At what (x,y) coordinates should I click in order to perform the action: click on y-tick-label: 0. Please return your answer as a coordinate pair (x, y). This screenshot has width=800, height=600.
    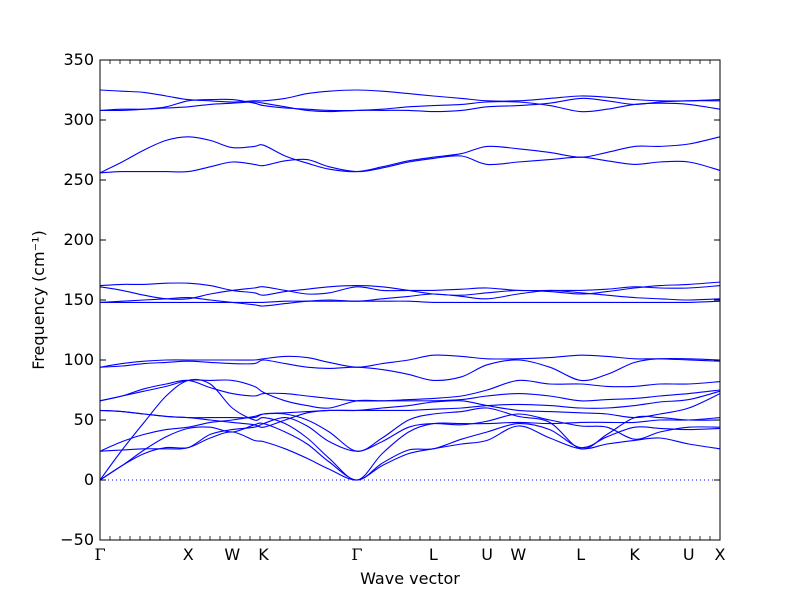
    Looking at the image, I should click on (89, 479).